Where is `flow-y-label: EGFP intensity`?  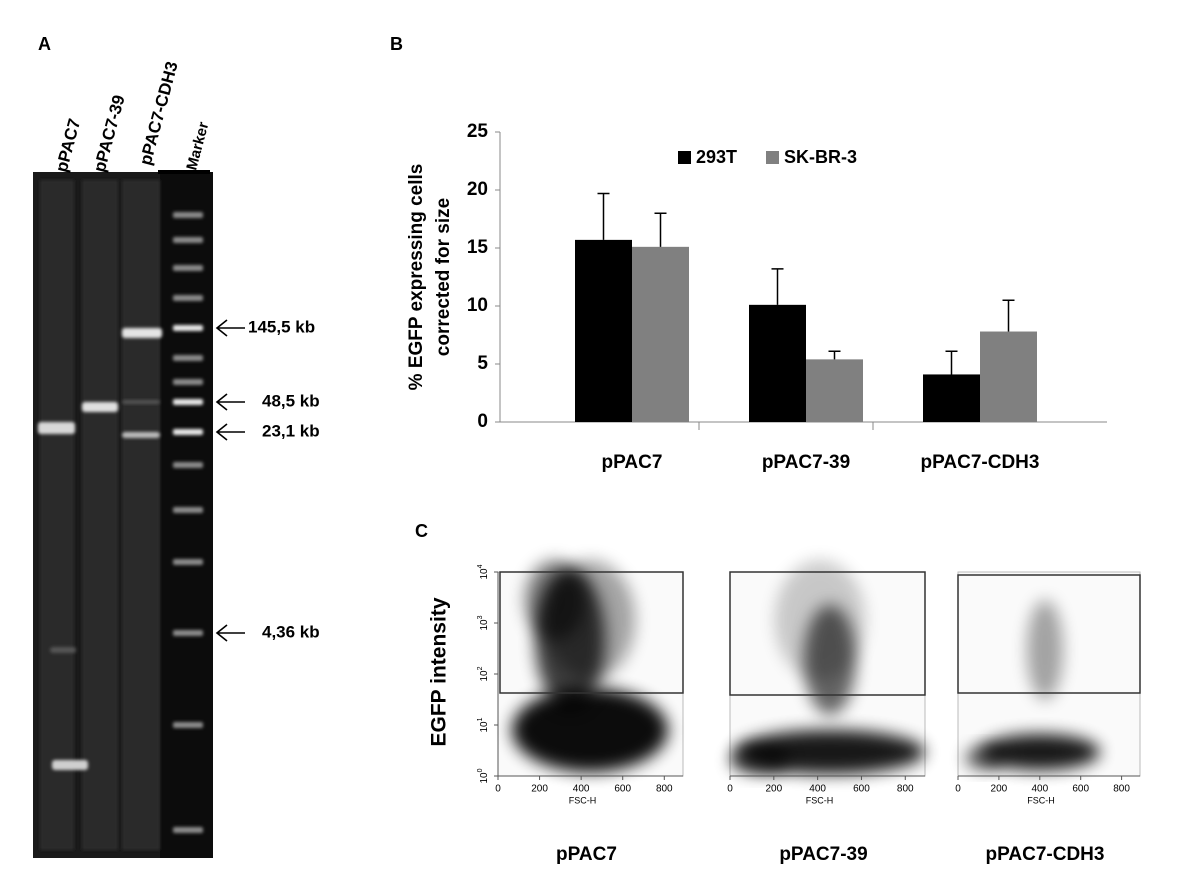
flow-y-label: EGFP intensity is located at coordinates (439, 671).